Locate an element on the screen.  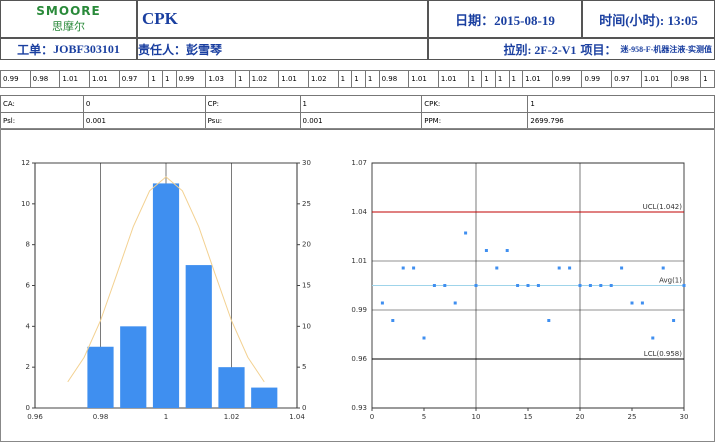
label: 项目： is located at coordinates (598, 49).